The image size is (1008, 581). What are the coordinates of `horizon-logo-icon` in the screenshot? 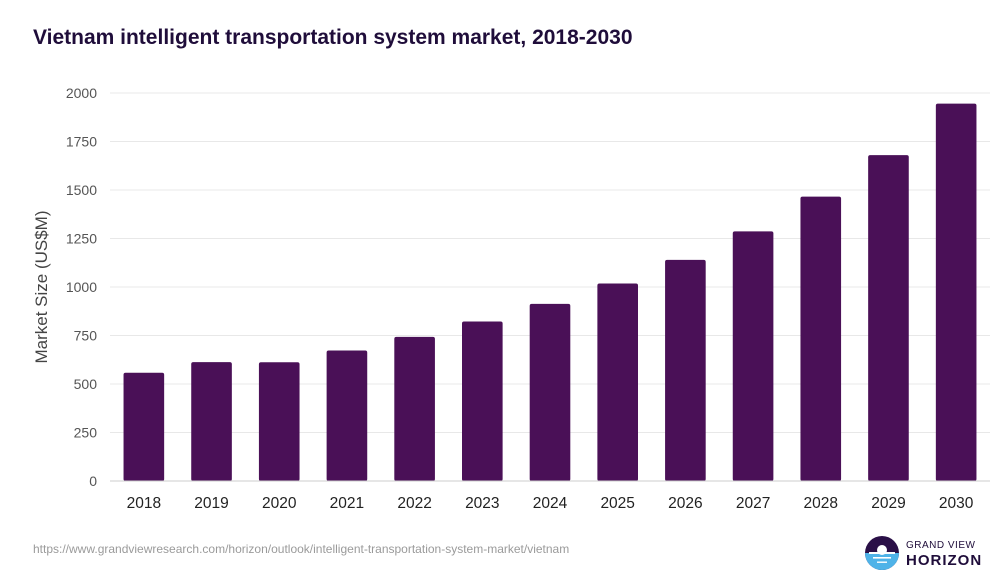 It's located at (882, 553).